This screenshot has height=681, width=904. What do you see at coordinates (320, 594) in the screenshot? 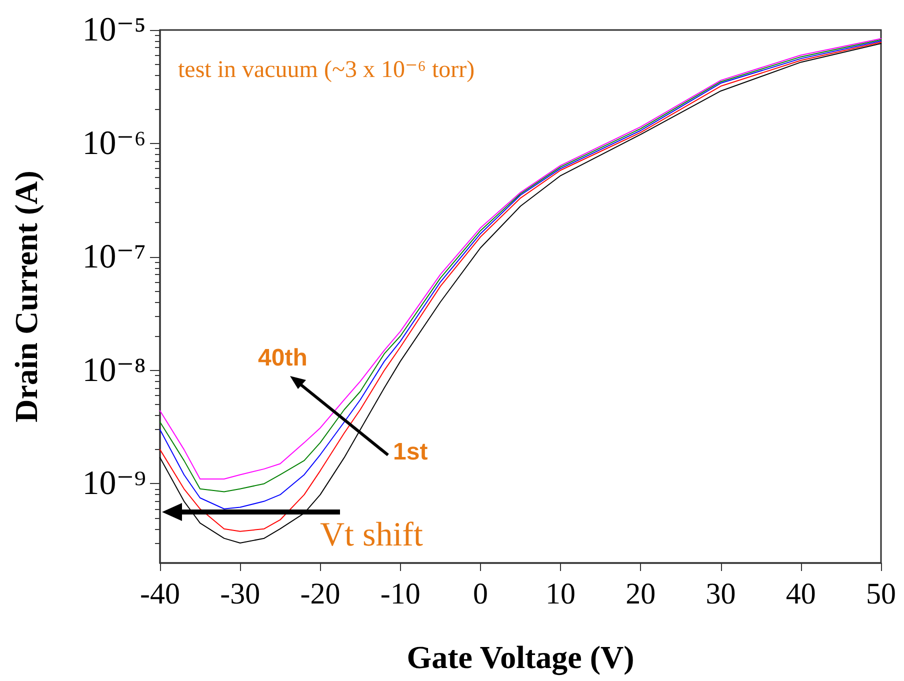
I see `x-tick-label: -20` at bounding box center [320, 594].